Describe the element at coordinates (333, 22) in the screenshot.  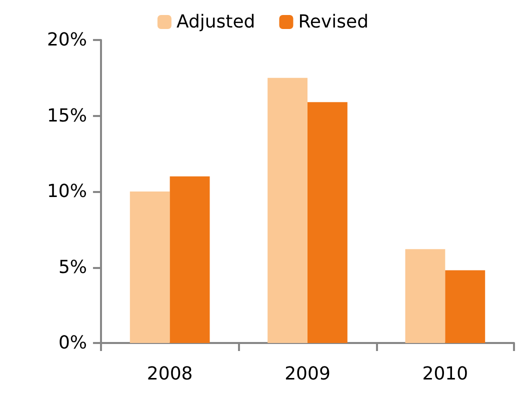
I see `legend-label: Revised` at that location.